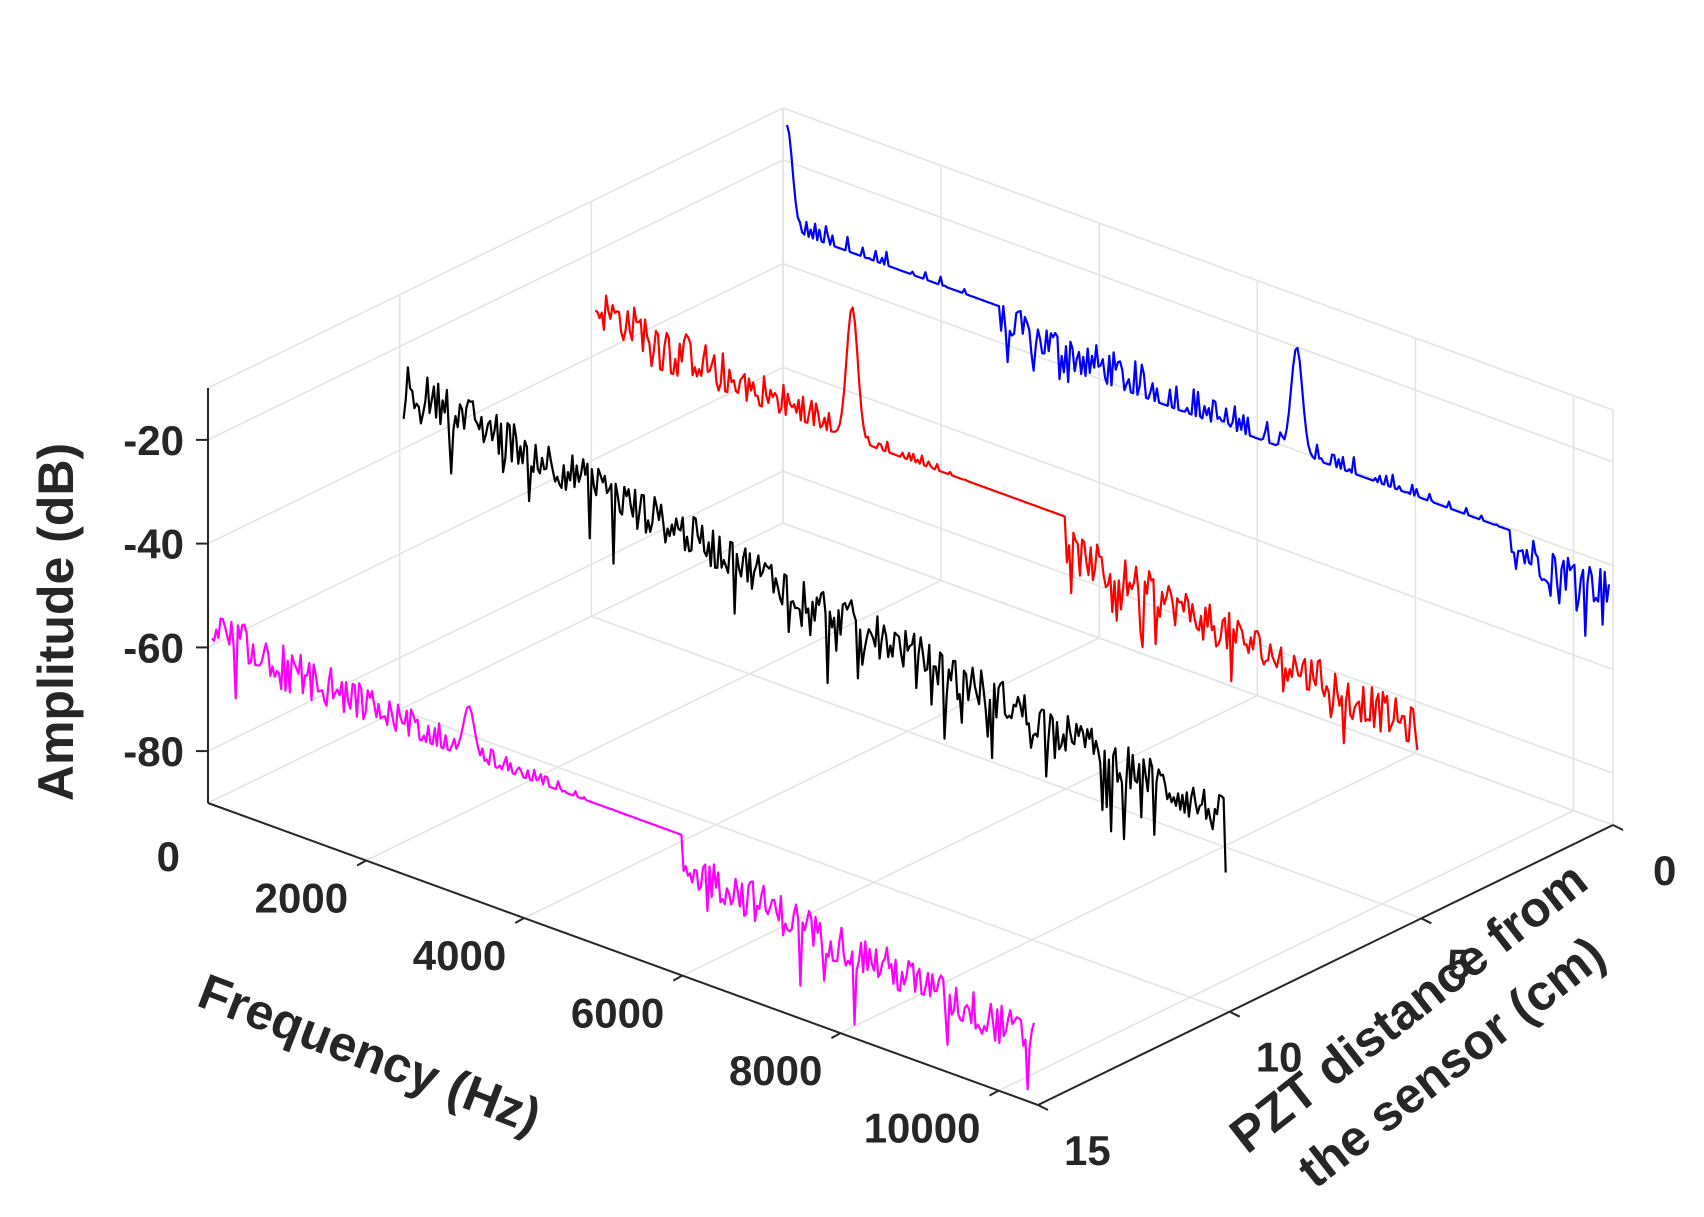  I want to click on box-edge-left-top, so click(495, 248).